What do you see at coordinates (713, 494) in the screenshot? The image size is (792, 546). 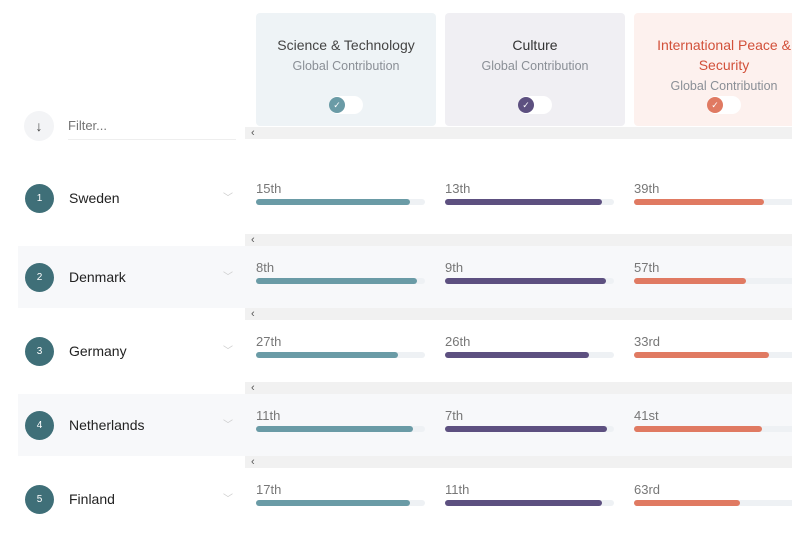 I see `rank-cell: 63rd` at bounding box center [713, 494].